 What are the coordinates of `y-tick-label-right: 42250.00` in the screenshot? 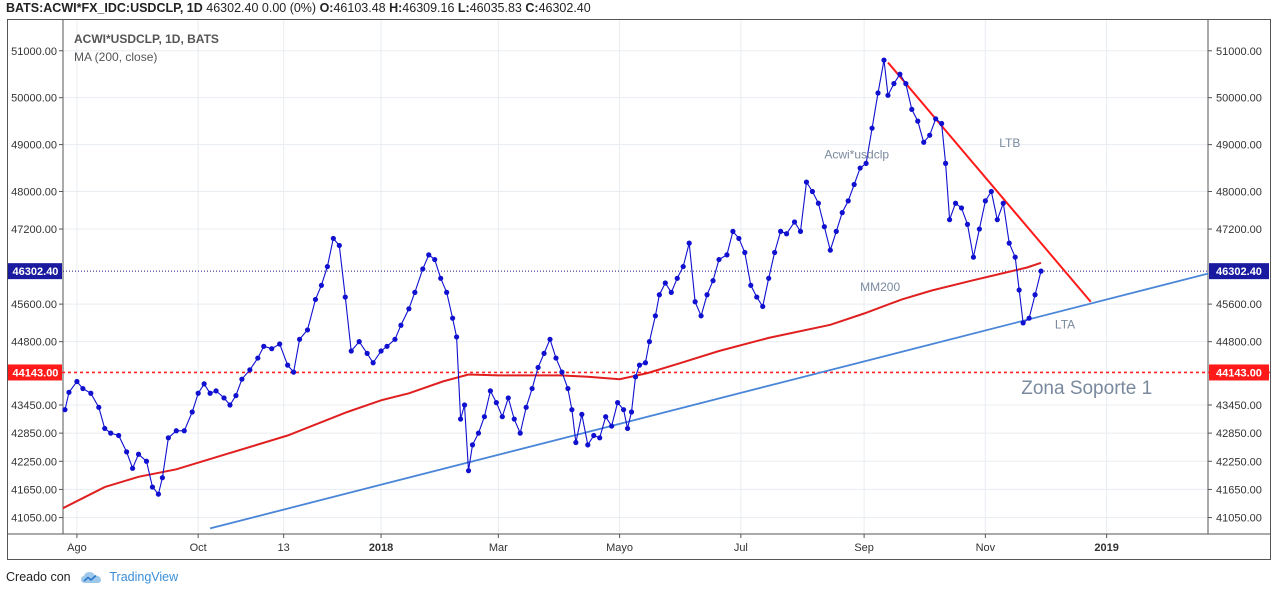 It's located at (1239, 462).